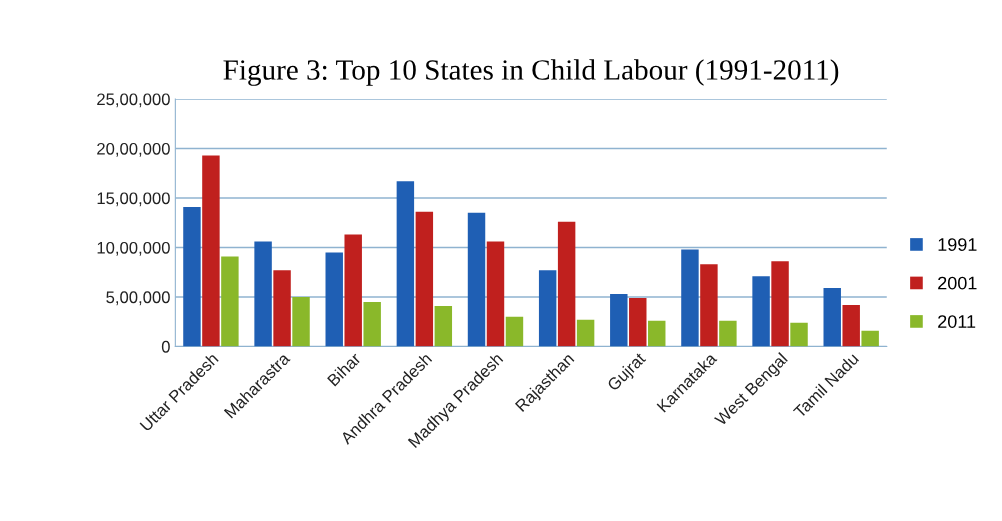 The height and width of the screenshot is (521, 1002). I want to click on legend-label: 1991, so click(957, 244).